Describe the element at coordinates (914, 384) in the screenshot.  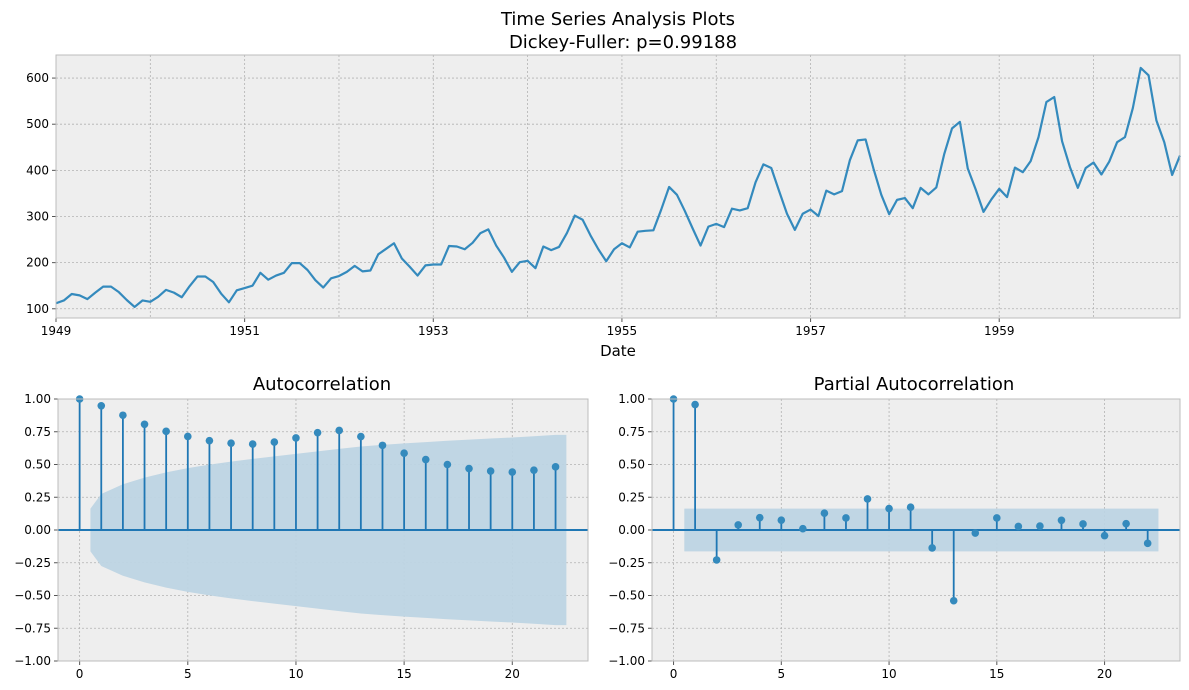
I see `pacf-title: Partial Autocorrelation` at that location.